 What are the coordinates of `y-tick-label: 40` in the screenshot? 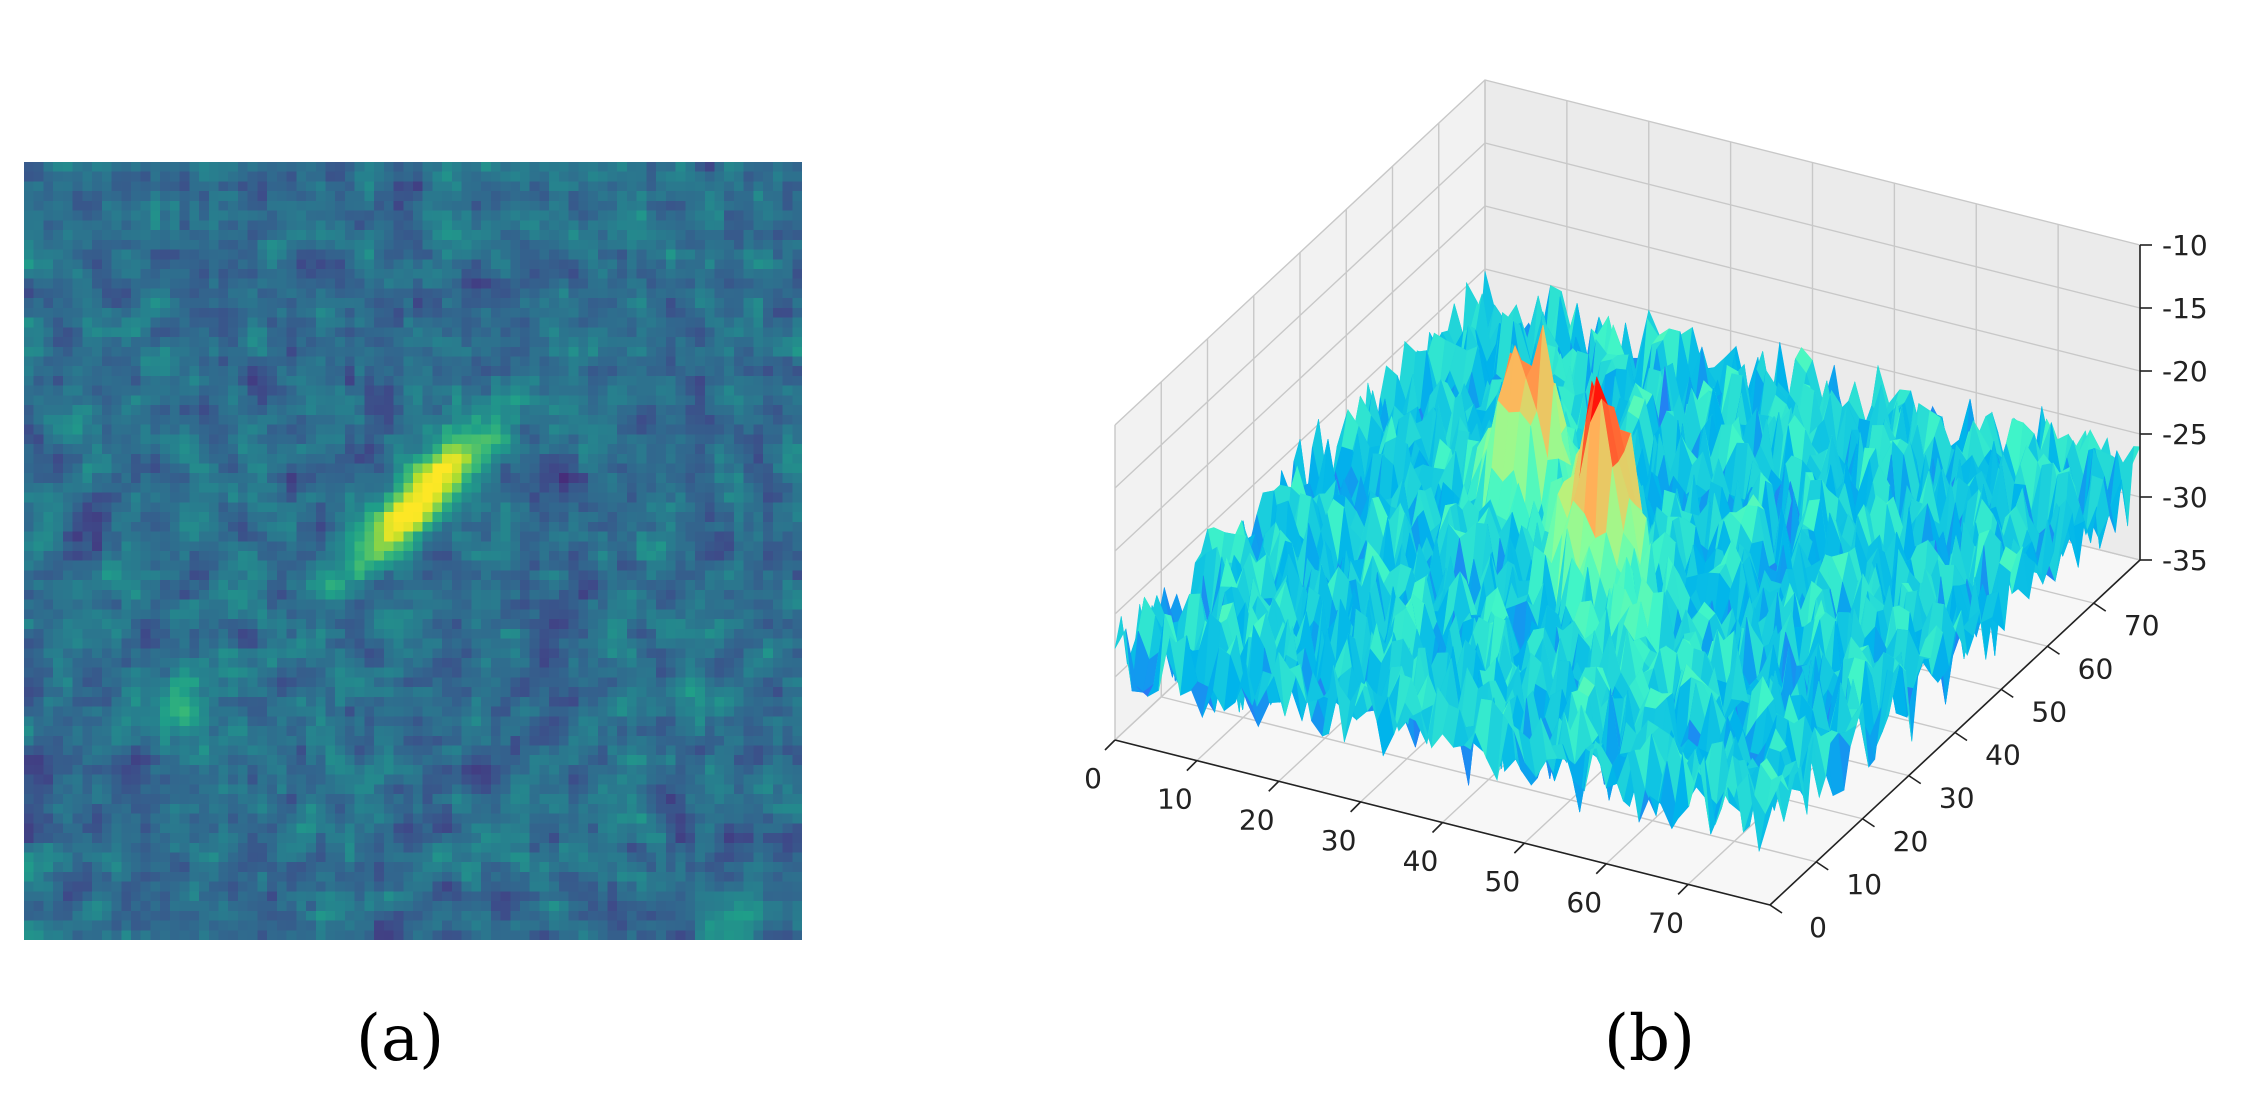 It's located at (2003, 755).